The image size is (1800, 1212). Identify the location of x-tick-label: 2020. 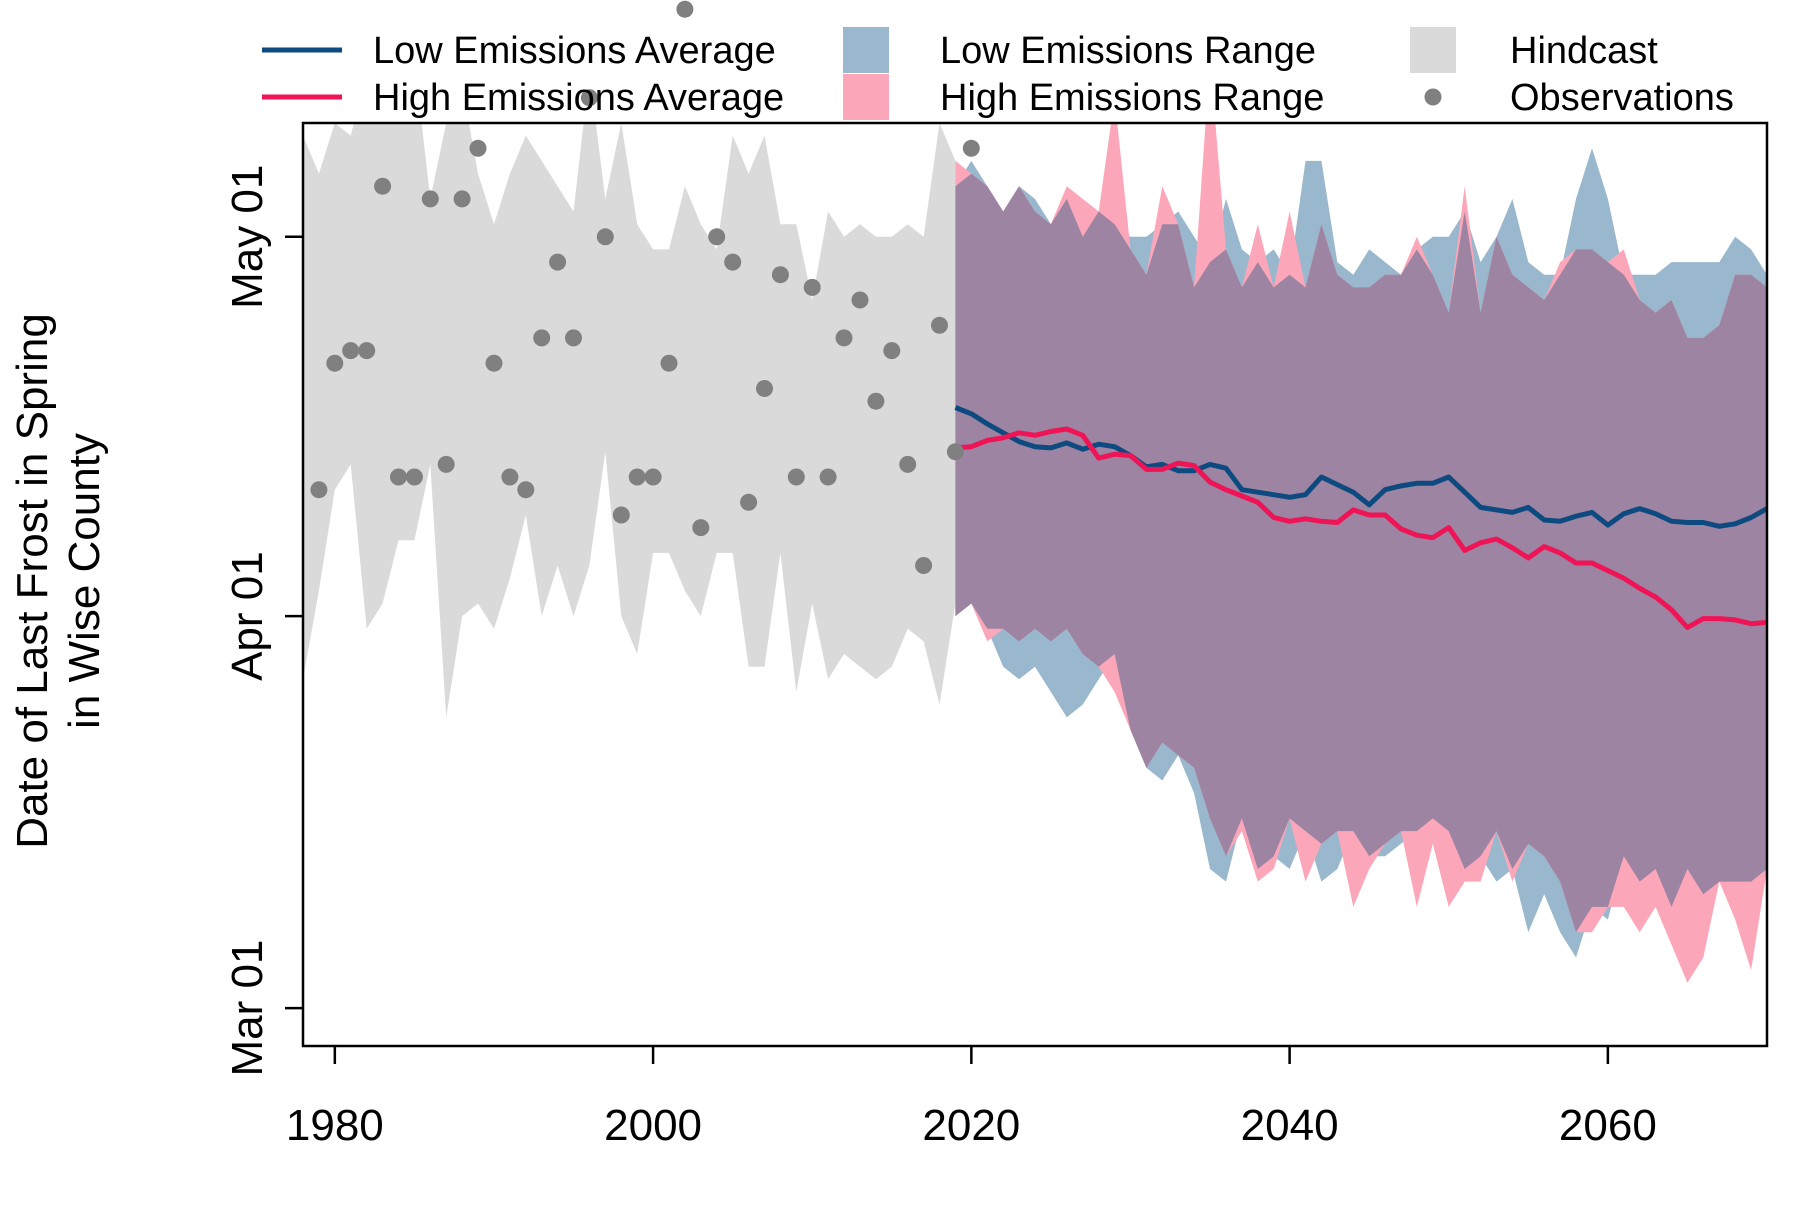
(971, 1125).